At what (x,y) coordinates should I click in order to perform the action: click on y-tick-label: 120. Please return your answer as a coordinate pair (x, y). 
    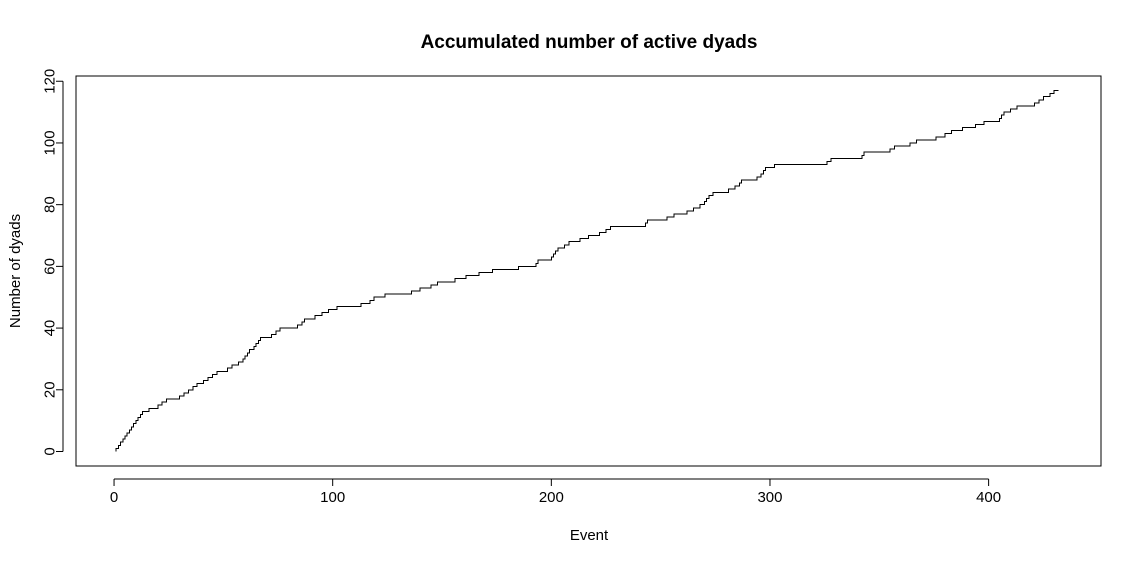
    Looking at the image, I should click on (50, 81).